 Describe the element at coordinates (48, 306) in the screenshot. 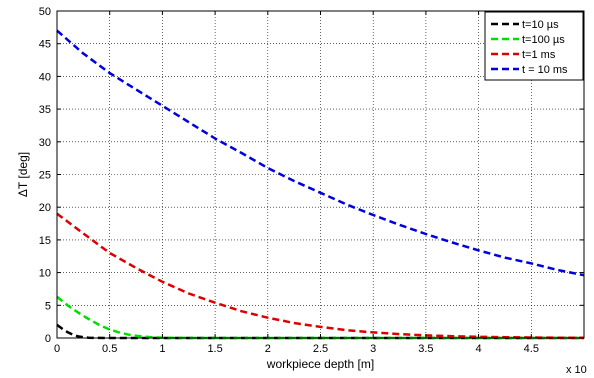

I see `y-tick-label: 5` at that location.